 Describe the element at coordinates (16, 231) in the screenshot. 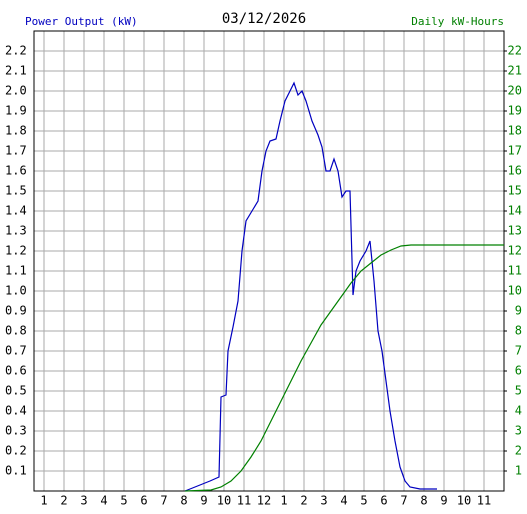

I see `y-tick-label: 1.3` at that location.